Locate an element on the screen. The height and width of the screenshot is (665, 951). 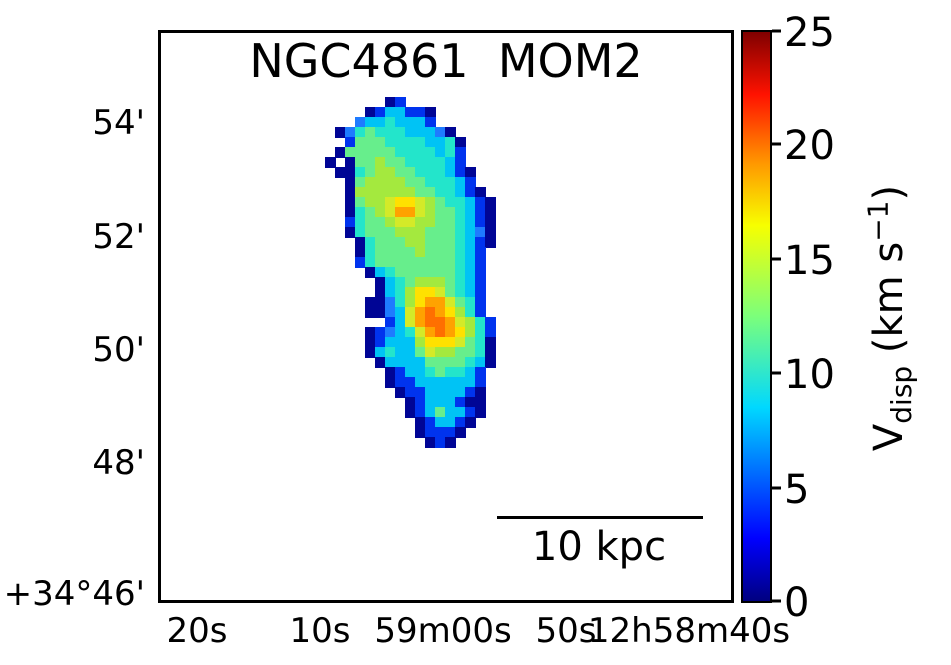
colorbar-tick-label-25: 25 is located at coordinates (809, 33).